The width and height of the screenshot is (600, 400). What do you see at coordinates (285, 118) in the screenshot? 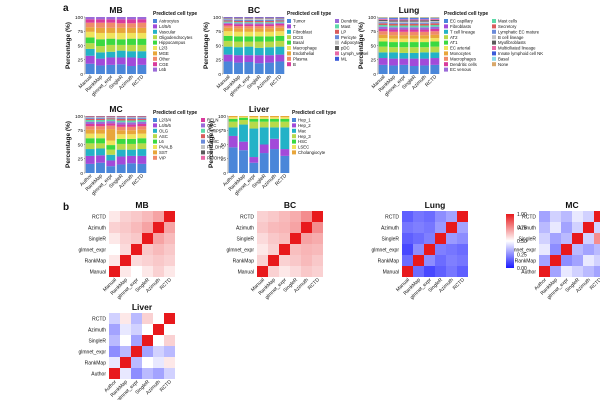
I see `bar-segment-liver-lsec` at bounding box center [285, 118].